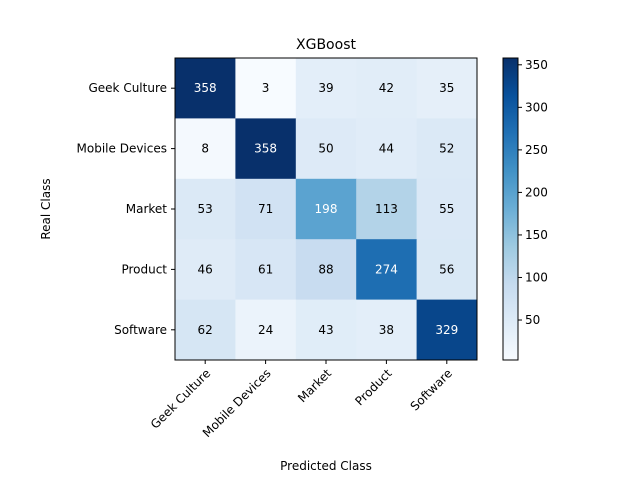 Image resolution: width=640 pixels, height=480 pixels. Describe the element at coordinates (536, 235) in the screenshot. I see `colorbar-tick-label: 150` at that location.